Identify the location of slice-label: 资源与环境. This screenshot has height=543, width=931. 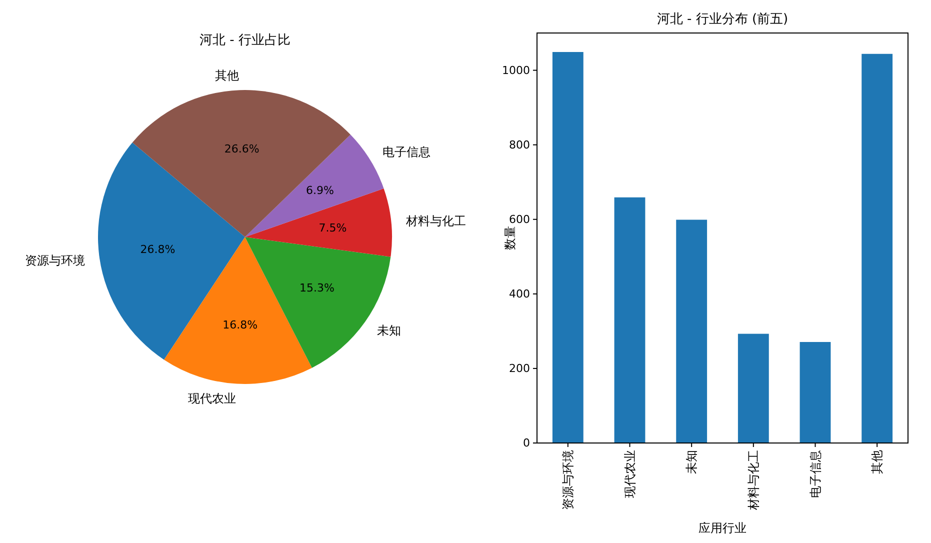
(54, 260).